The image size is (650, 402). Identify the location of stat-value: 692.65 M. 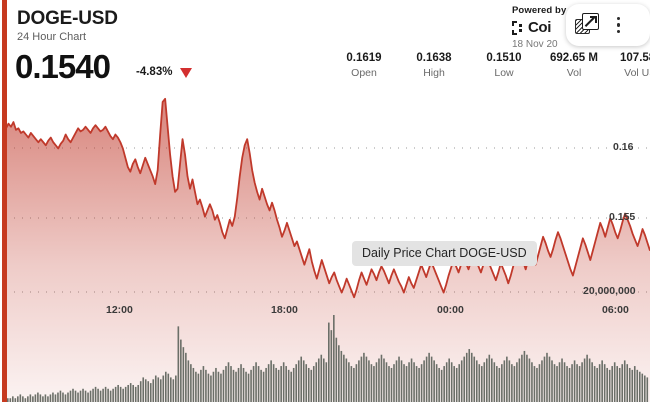
(574, 58).